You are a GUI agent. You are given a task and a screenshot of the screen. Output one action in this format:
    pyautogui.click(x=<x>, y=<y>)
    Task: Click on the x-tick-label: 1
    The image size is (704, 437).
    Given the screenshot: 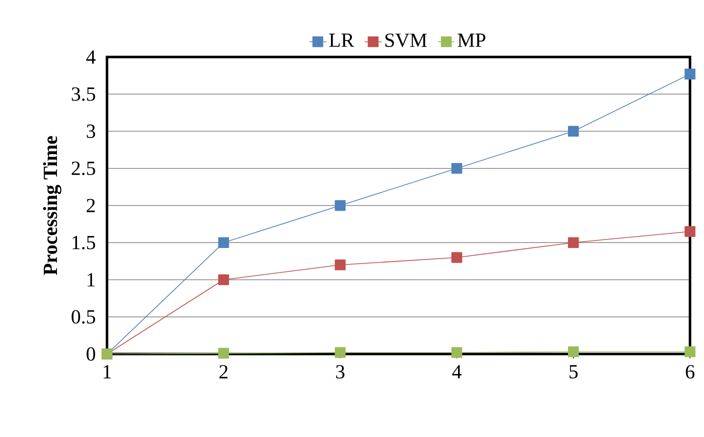 What is the action you would take?
    pyautogui.click(x=107, y=371)
    